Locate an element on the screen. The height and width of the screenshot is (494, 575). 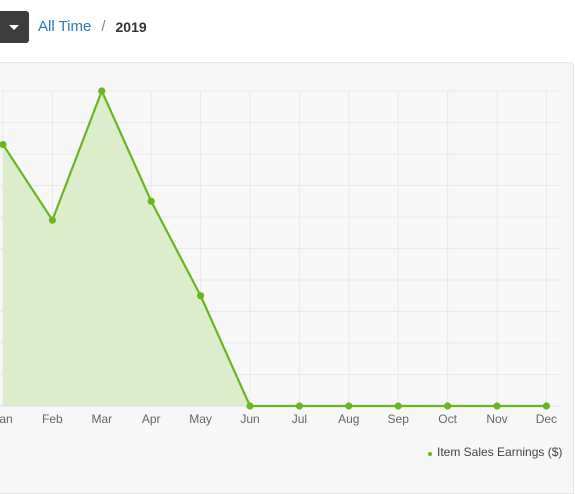
dropdown-toggle-button is located at coordinates (14, 27).